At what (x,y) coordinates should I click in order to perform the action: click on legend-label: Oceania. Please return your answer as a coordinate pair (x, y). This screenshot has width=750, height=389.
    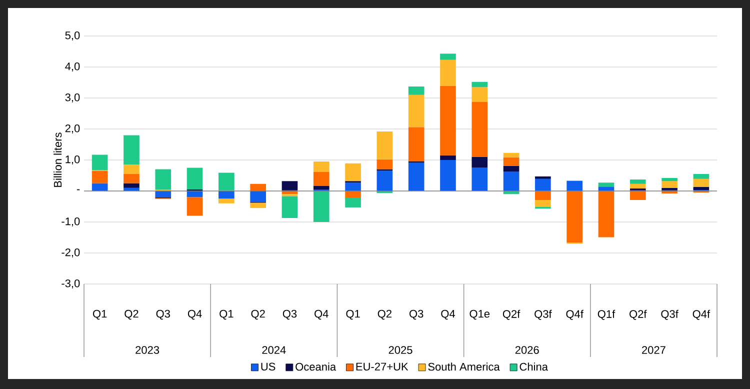
    Looking at the image, I should click on (316, 366).